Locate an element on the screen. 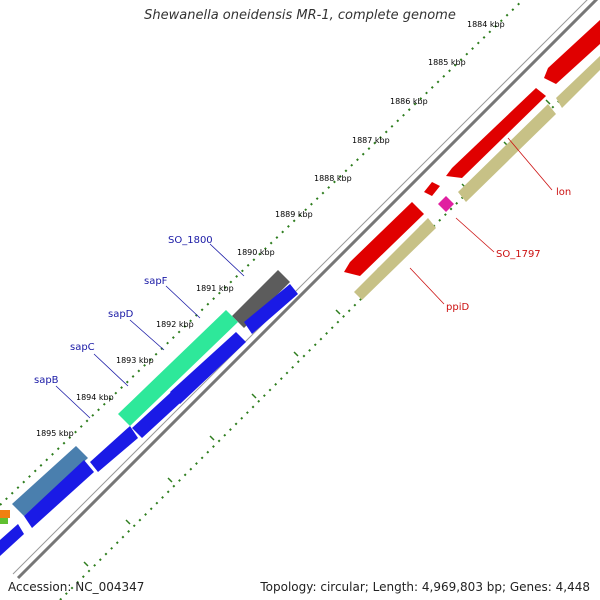 The height and width of the screenshot is (600, 600). gene-sapF-green is located at coordinates (178, 368).